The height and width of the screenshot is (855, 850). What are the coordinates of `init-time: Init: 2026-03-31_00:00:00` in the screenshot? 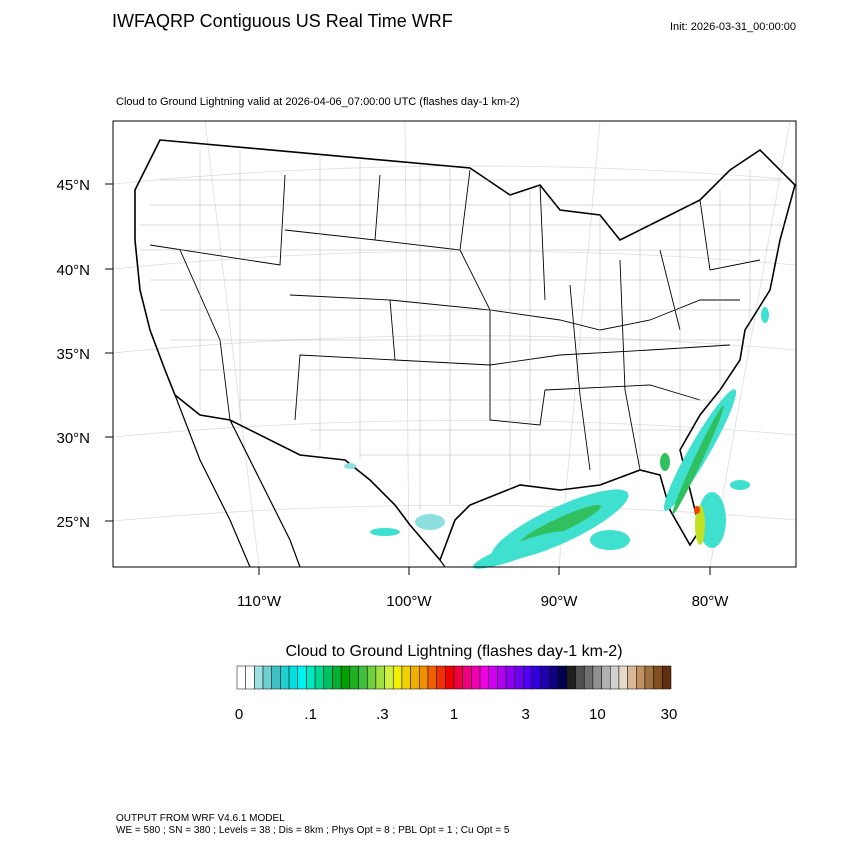 It's located at (733, 27).